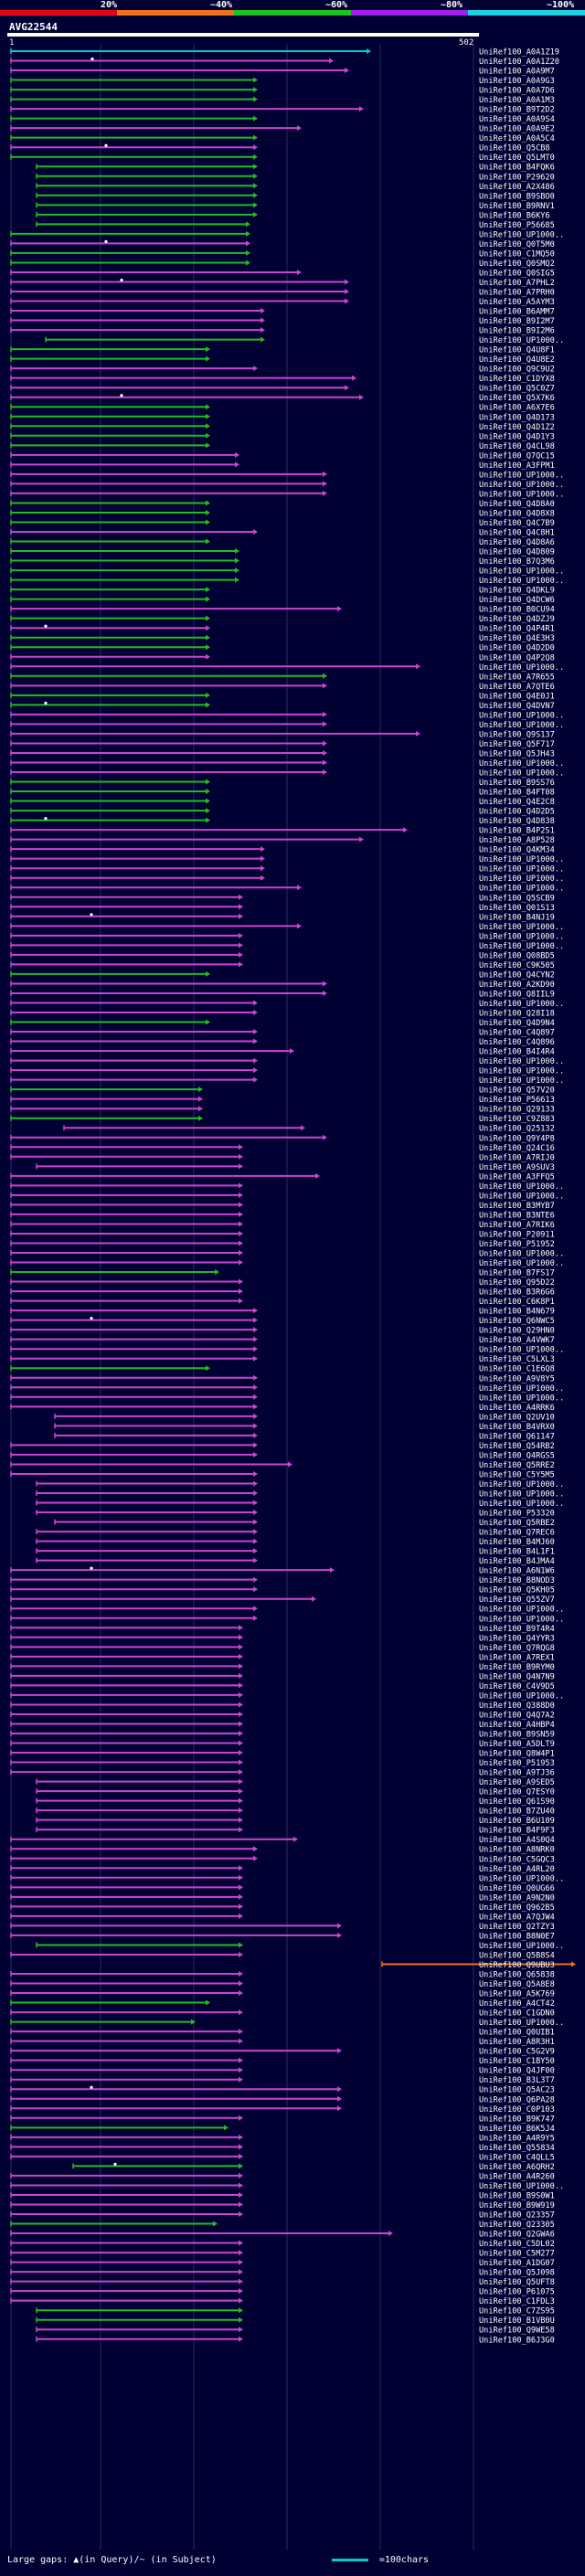  I want to click on hit-label: UniRef100_C7ZS95, so click(517, 2311).